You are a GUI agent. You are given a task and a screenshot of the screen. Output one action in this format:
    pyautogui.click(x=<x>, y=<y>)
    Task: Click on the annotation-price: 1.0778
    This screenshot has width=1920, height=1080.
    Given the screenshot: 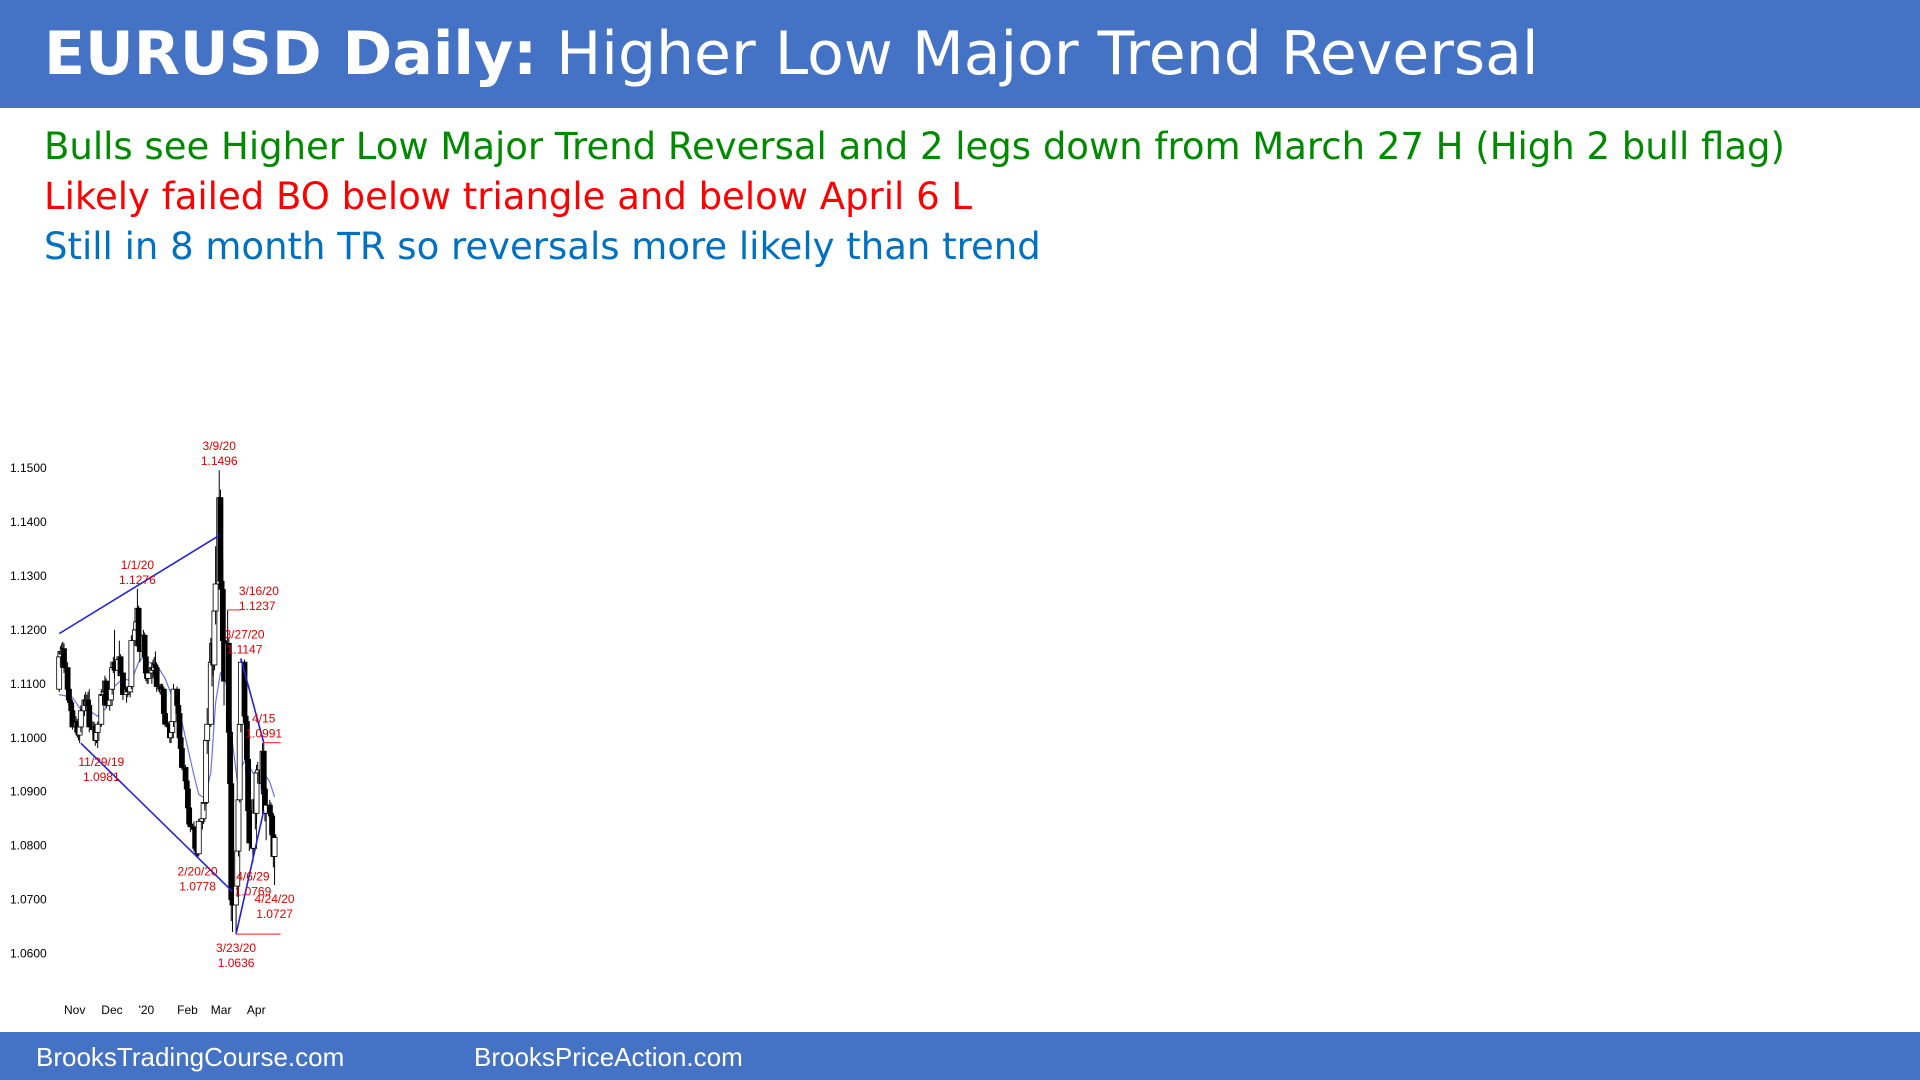 What is the action you would take?
    pyautogui.click(x=197, y=887)
    